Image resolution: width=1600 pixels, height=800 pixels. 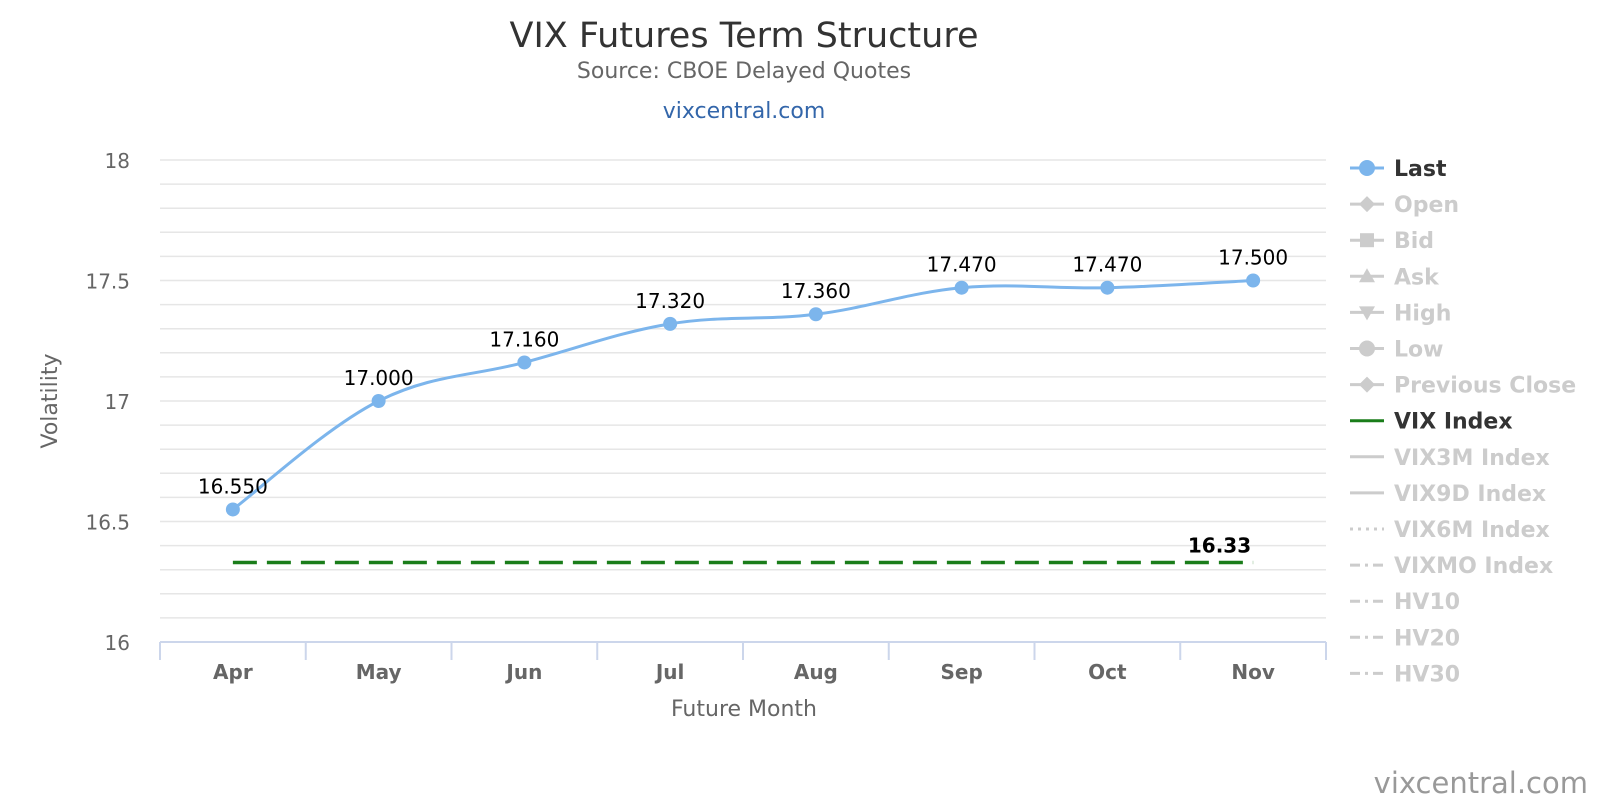 I want to click on legend-label: HV10, so click(x=1427, y=602).